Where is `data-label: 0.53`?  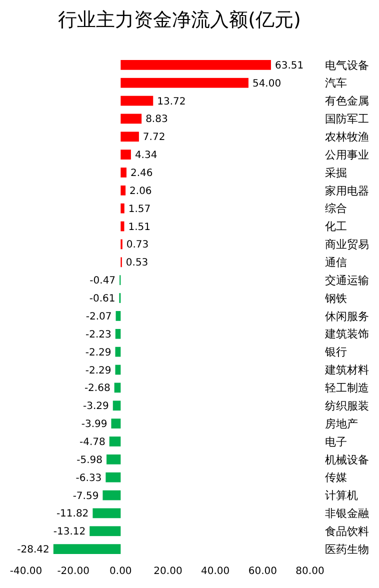
data-label: 0.53 is located at coordinates (137, 263).